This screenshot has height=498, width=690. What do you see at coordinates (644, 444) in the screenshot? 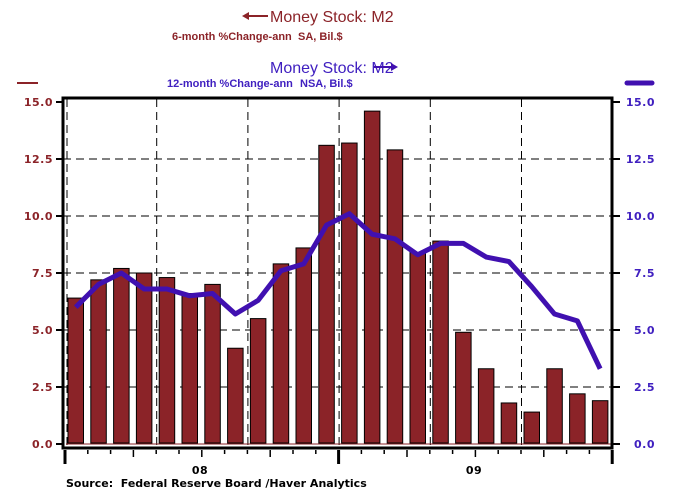
I see `right-axis-tick-label: 0.0` at bounding box center [644, 444].